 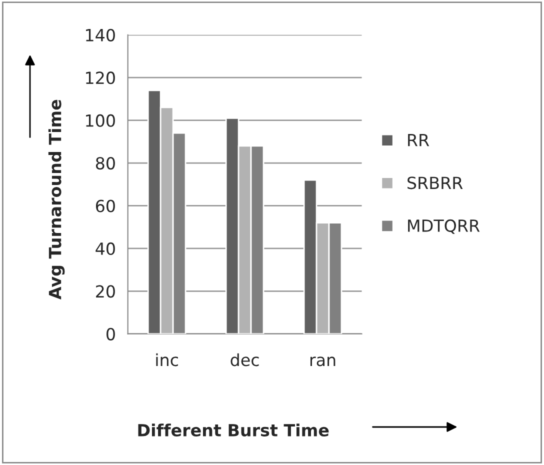 What do you see at coordinates (105, 249) in the screenshot?
I see `y-tick-label: 40` at bounding box center [105, 249].